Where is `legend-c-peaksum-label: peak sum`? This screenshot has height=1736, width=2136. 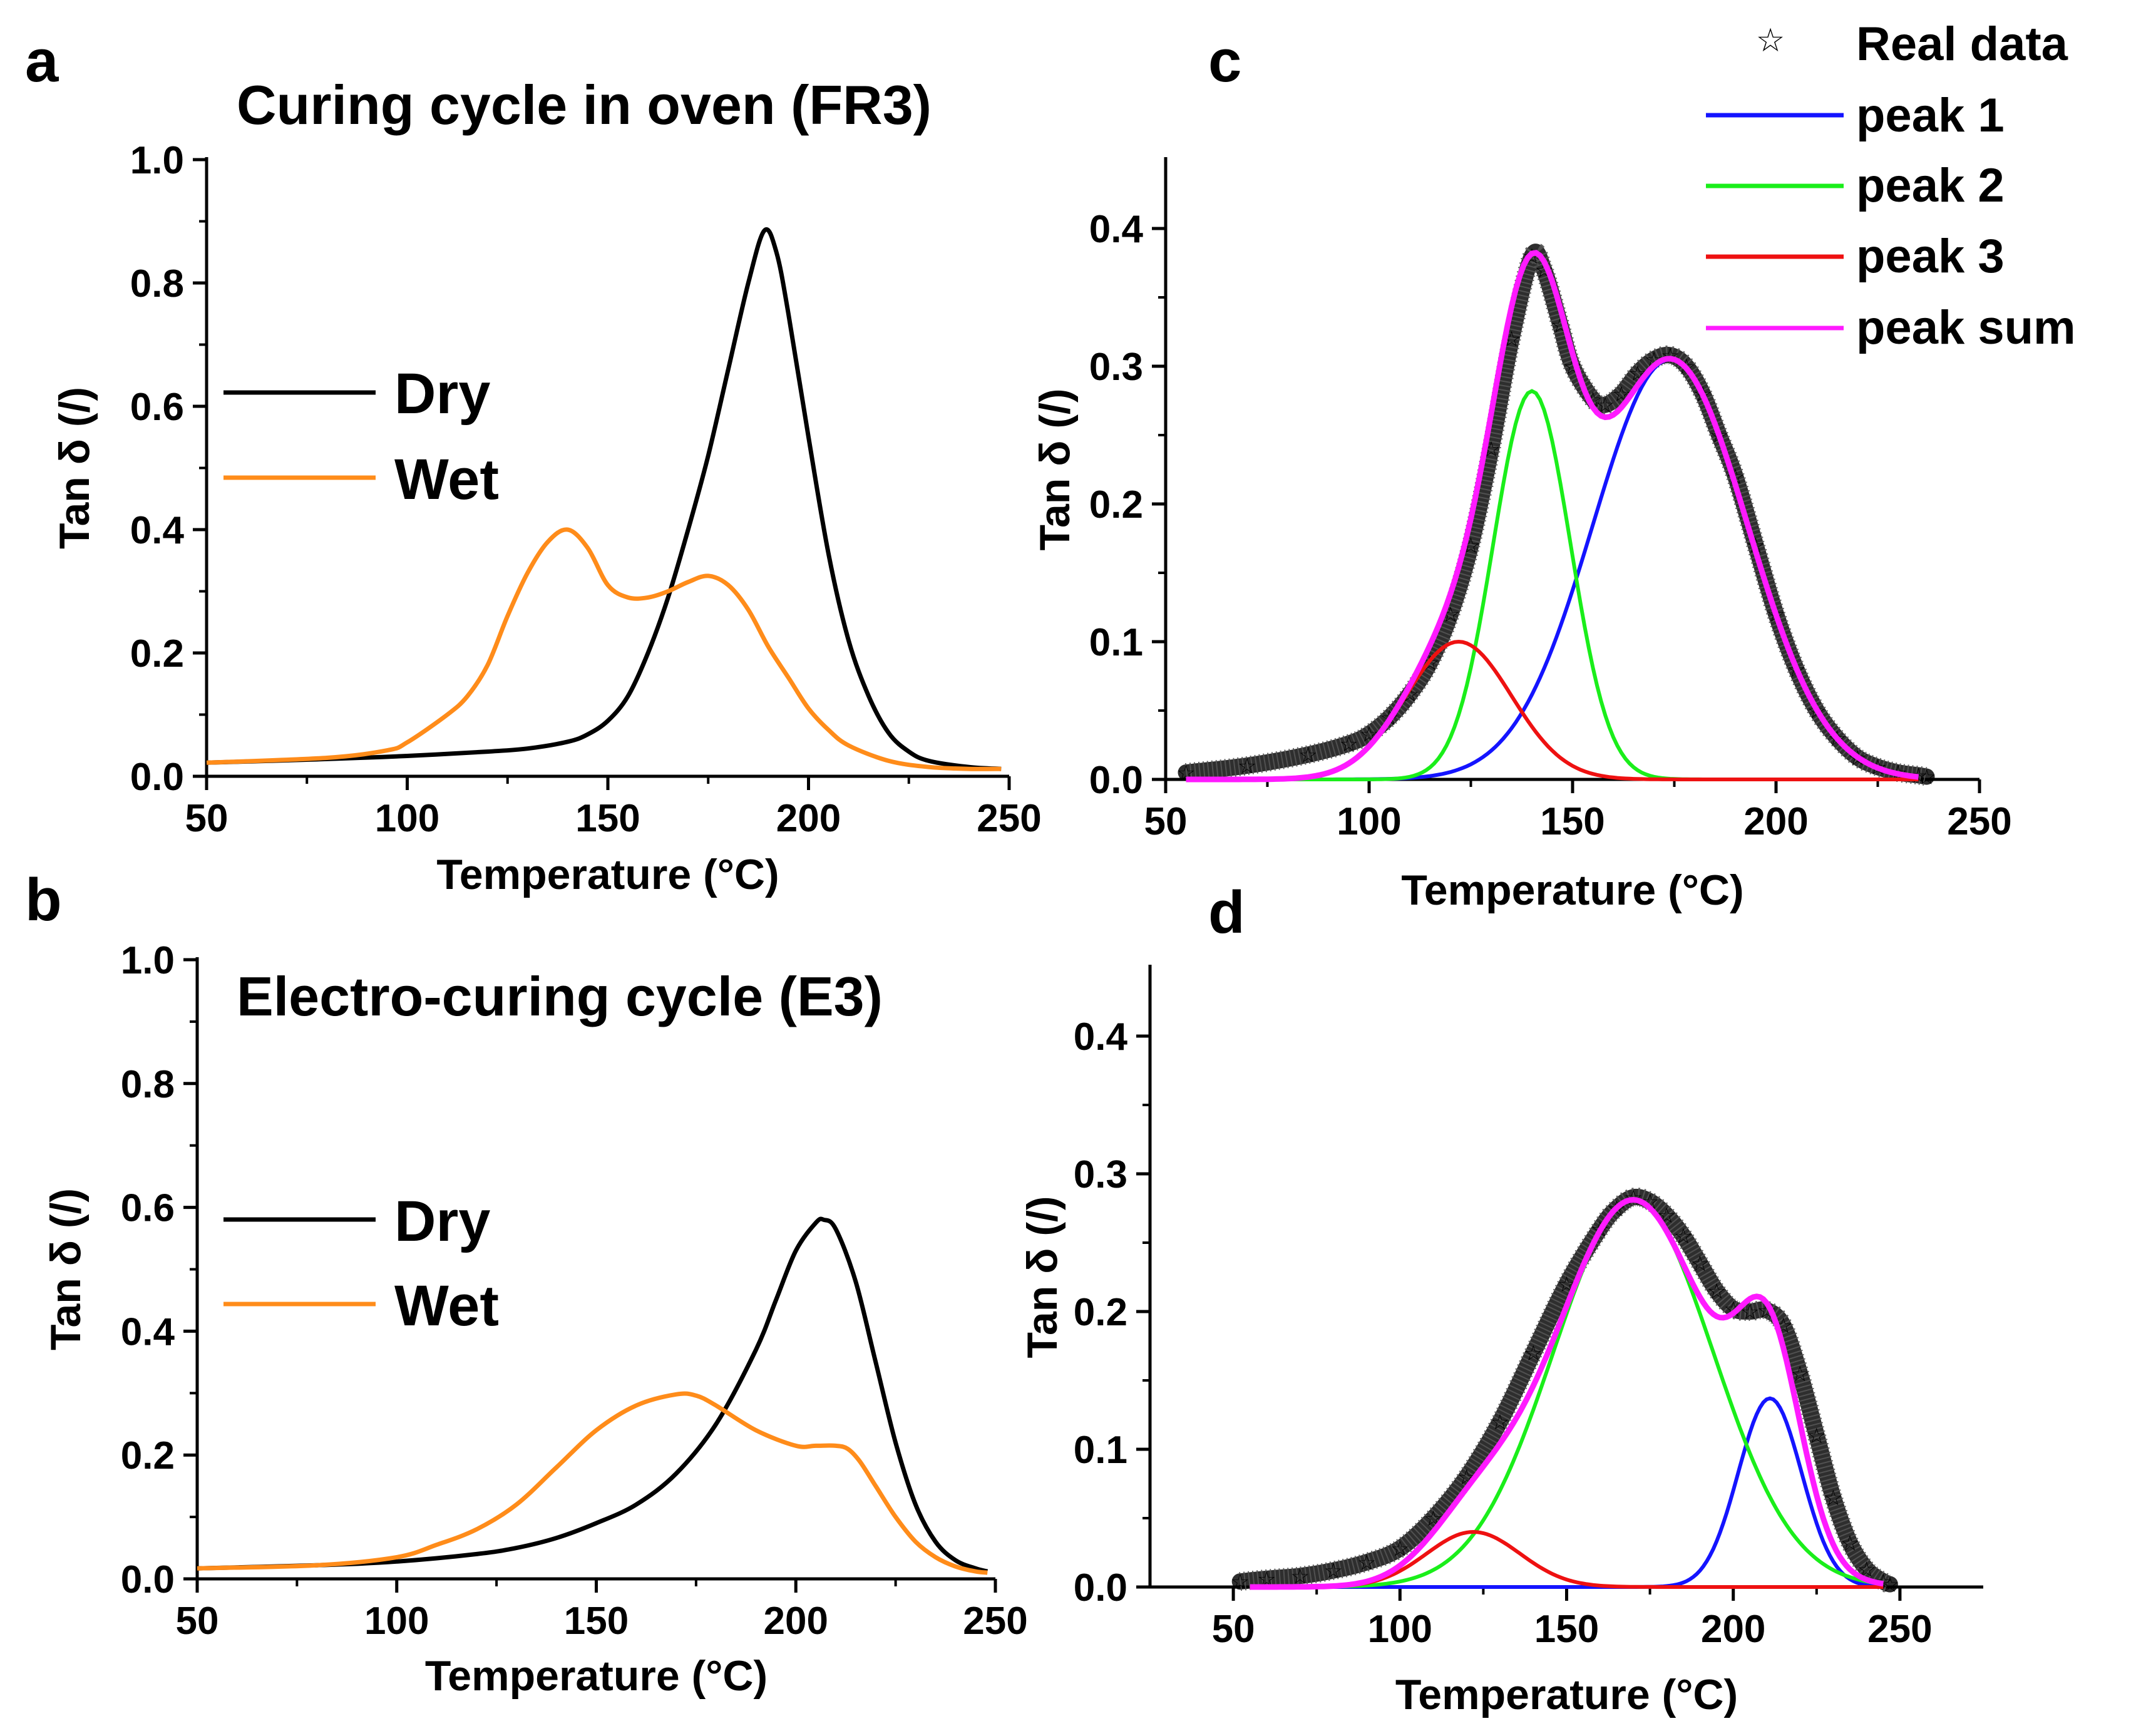
legend-c-peaksum-label: peak sum is located at coordinates (1966, 327).